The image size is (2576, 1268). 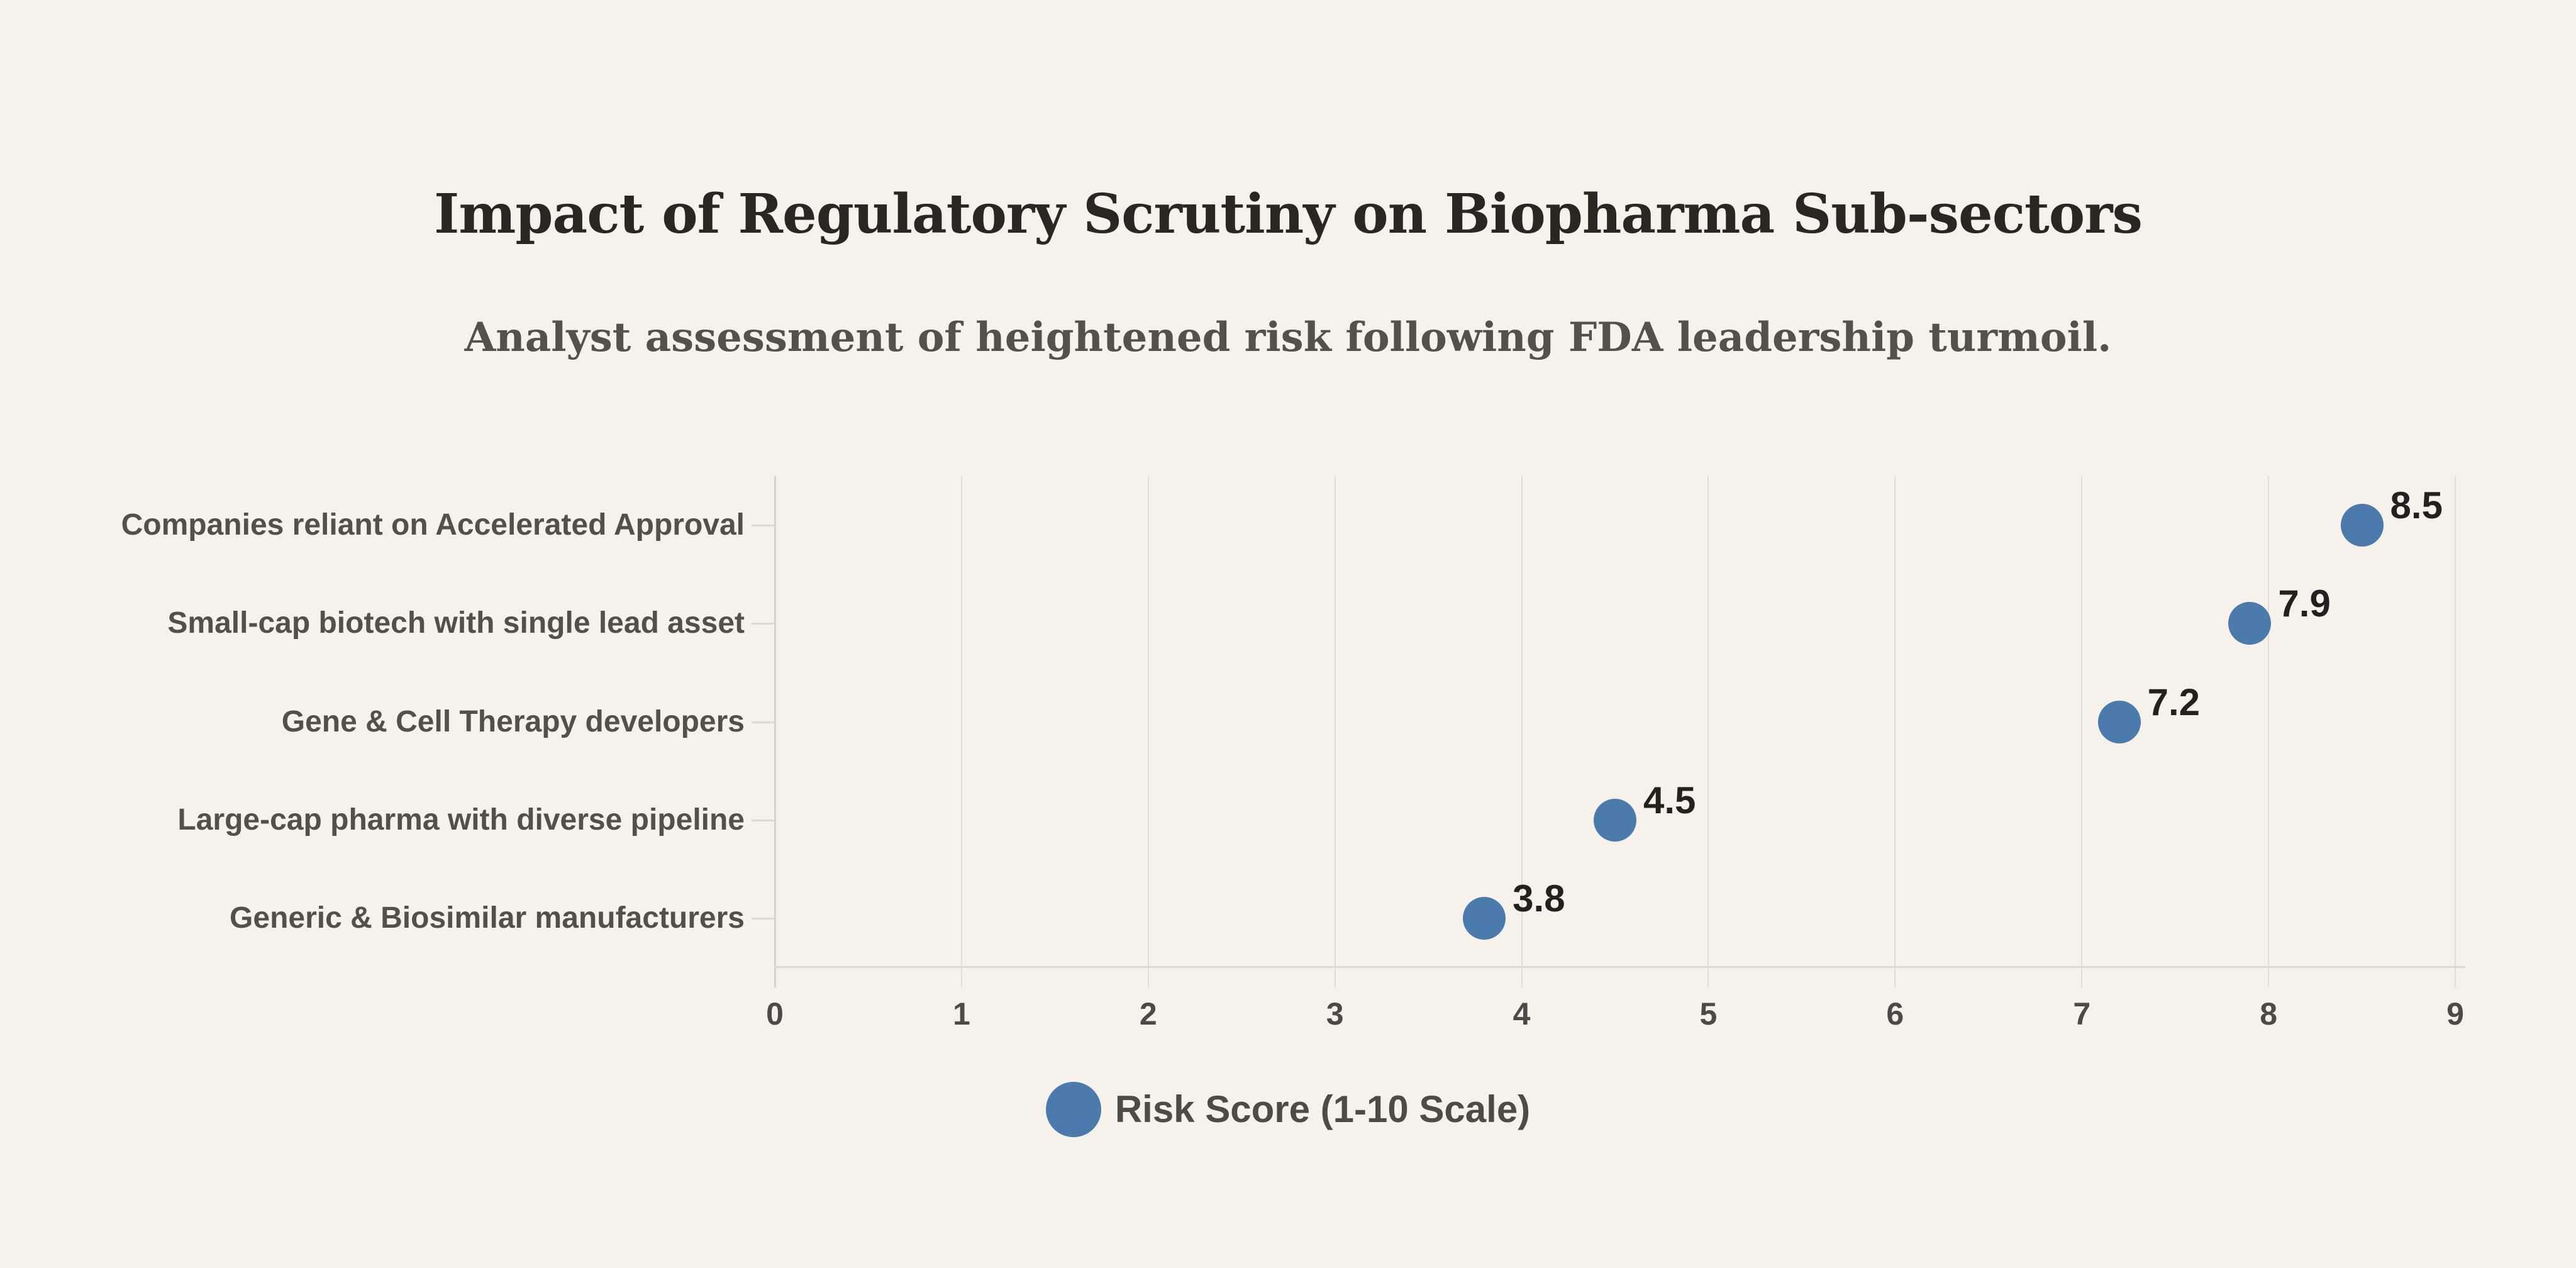 What do you see at coordinates (2174, 702) in the screenshot?
I see `data-point-value-label: 7.2` at bounding box center [2174, 702].